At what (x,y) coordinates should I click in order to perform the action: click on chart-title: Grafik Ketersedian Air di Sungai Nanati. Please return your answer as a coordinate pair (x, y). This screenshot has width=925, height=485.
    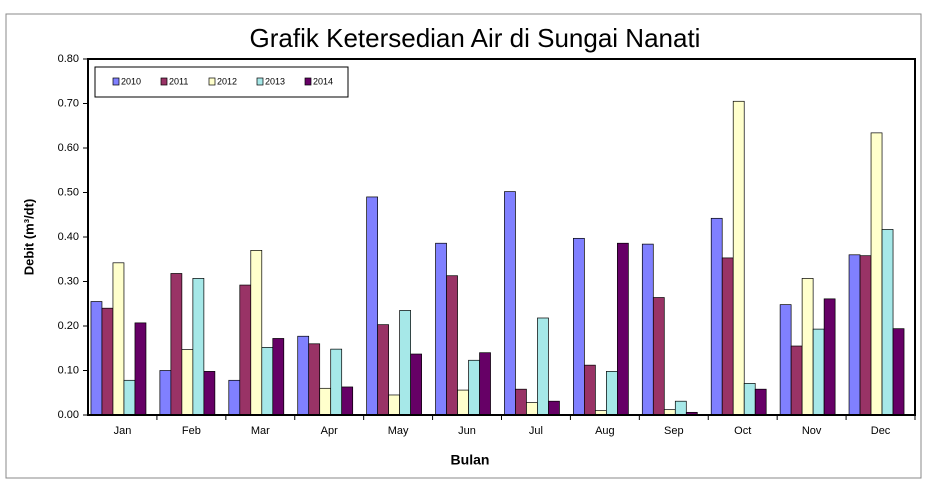
    Looking at the image, I should click on (475, 38).